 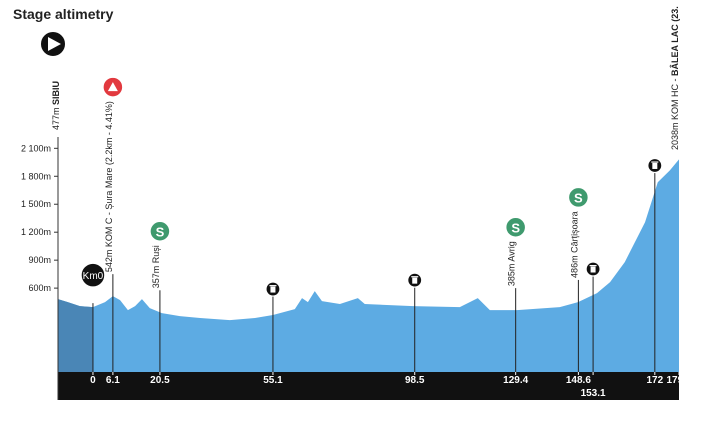 What do you see at coordinates (56, 117) in the screenshot?
I see `start-altitude: 477m` at bounding box center [56, 117].